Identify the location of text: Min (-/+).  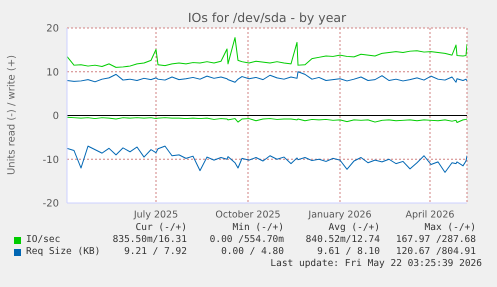
(258, 227).